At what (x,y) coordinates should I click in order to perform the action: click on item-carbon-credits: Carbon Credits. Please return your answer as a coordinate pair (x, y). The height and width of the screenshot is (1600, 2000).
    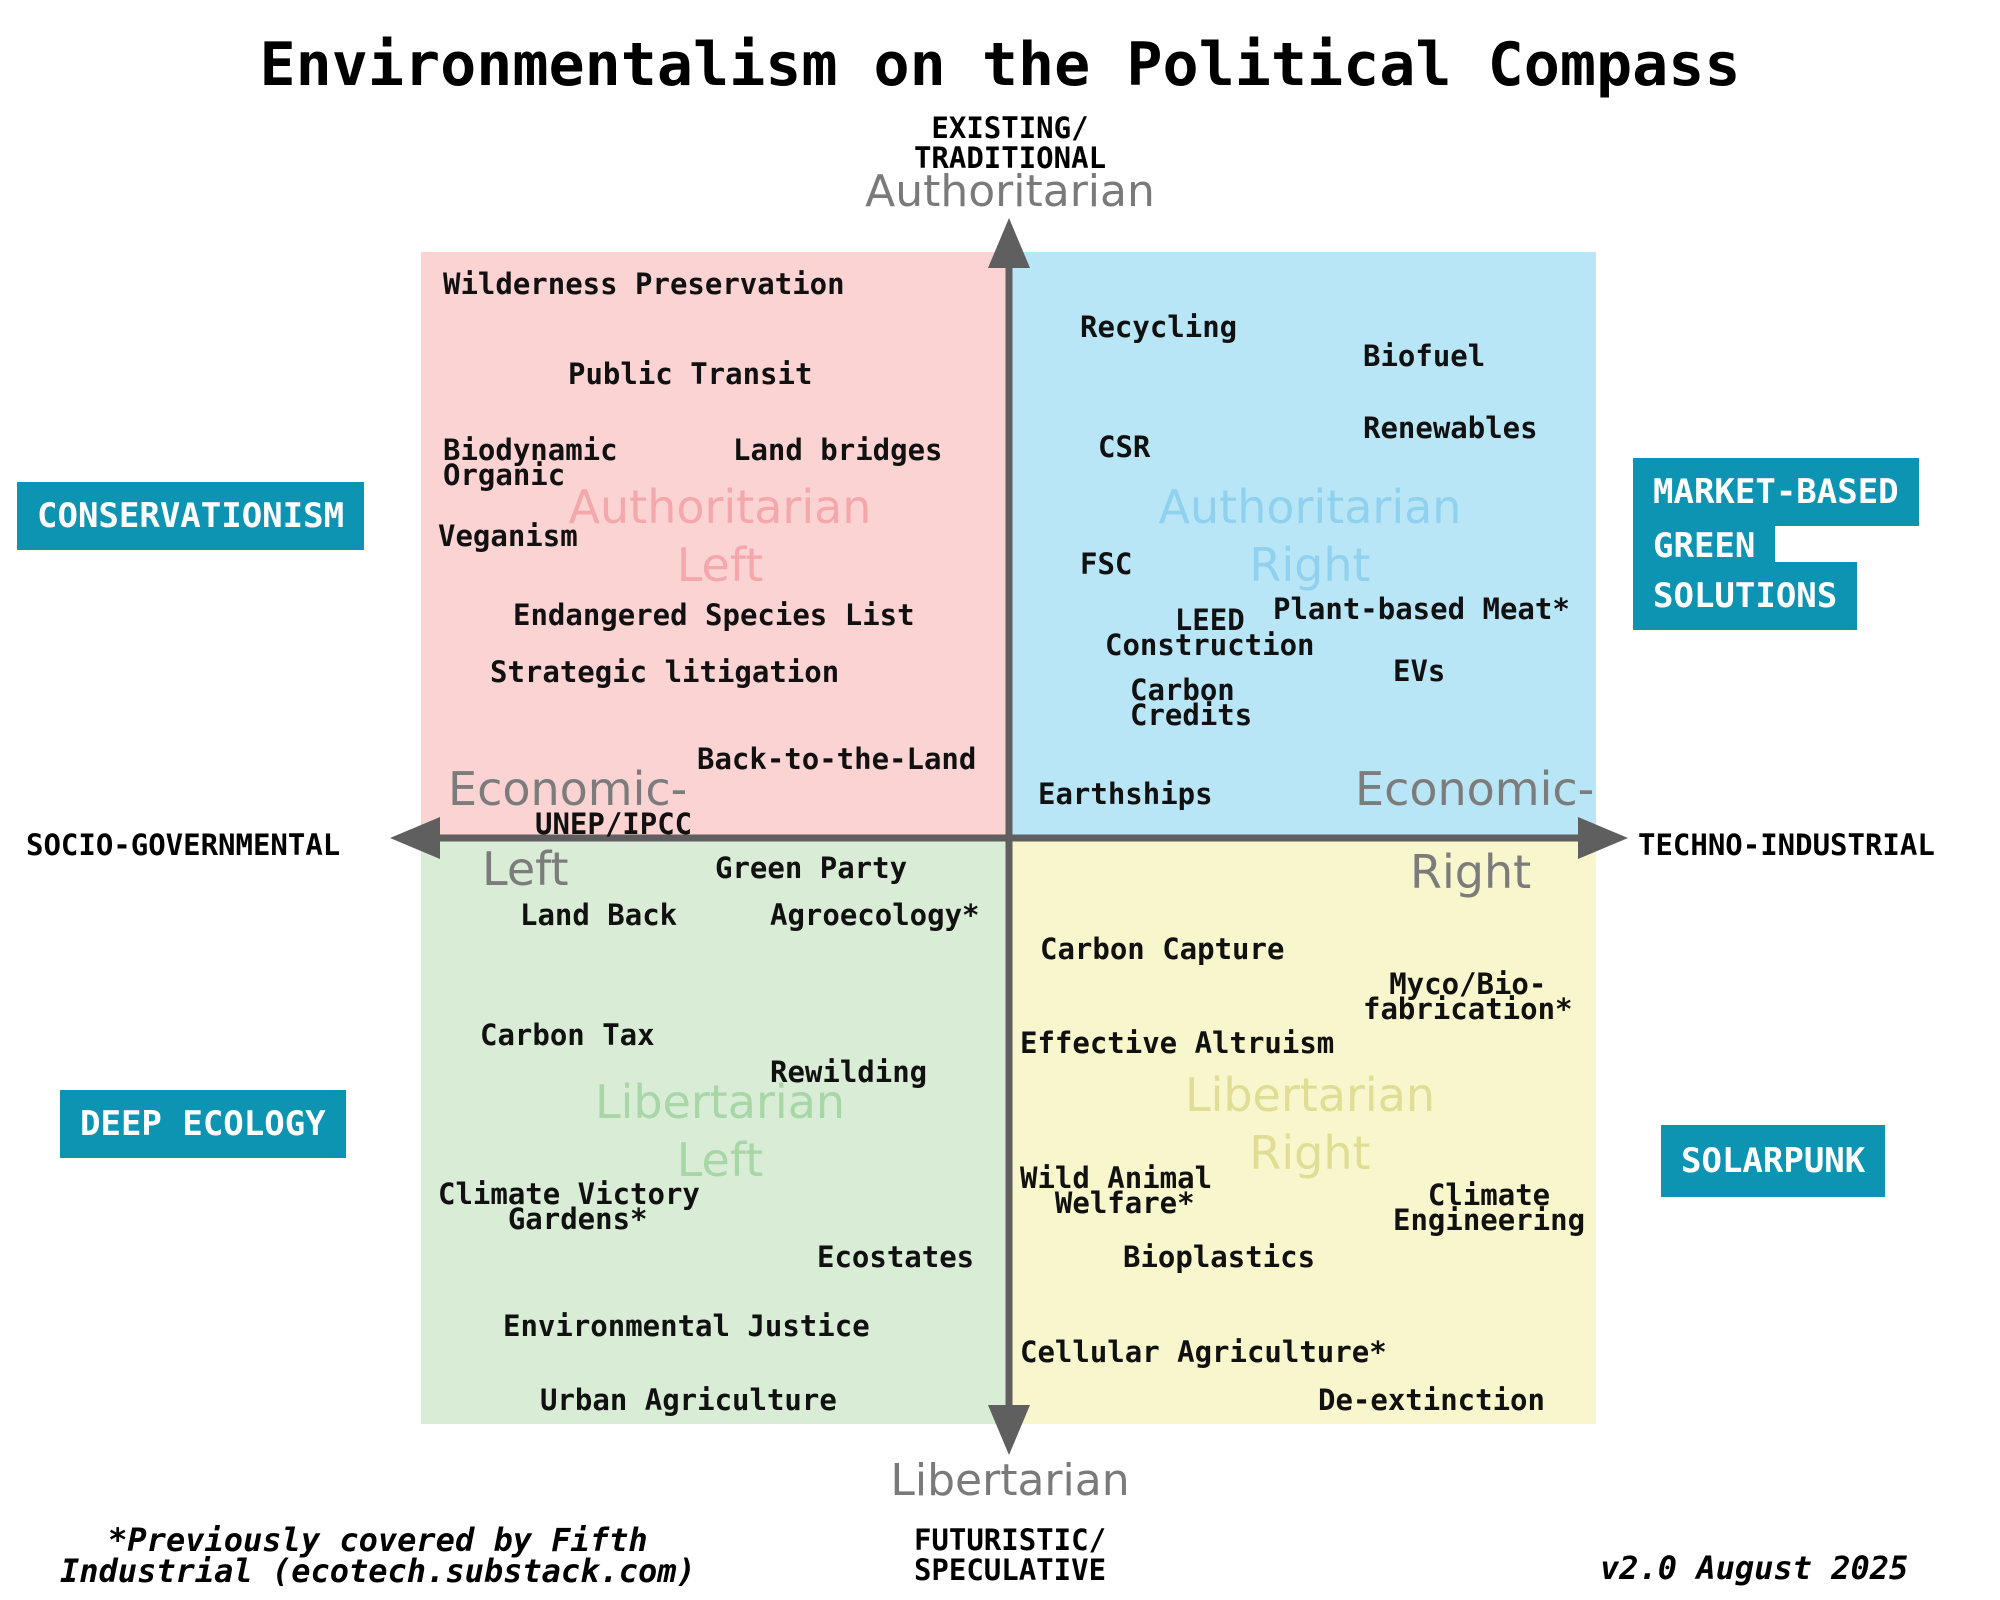
    Looking at the image, I should click on (1191, 702).